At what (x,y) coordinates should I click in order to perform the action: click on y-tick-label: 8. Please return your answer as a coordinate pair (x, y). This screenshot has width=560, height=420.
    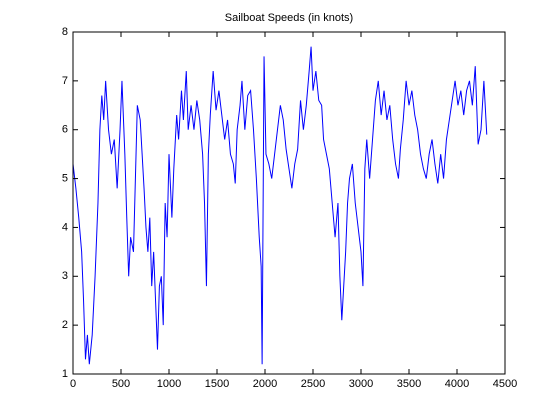
    Looking at the image, I should click on (65, 32).